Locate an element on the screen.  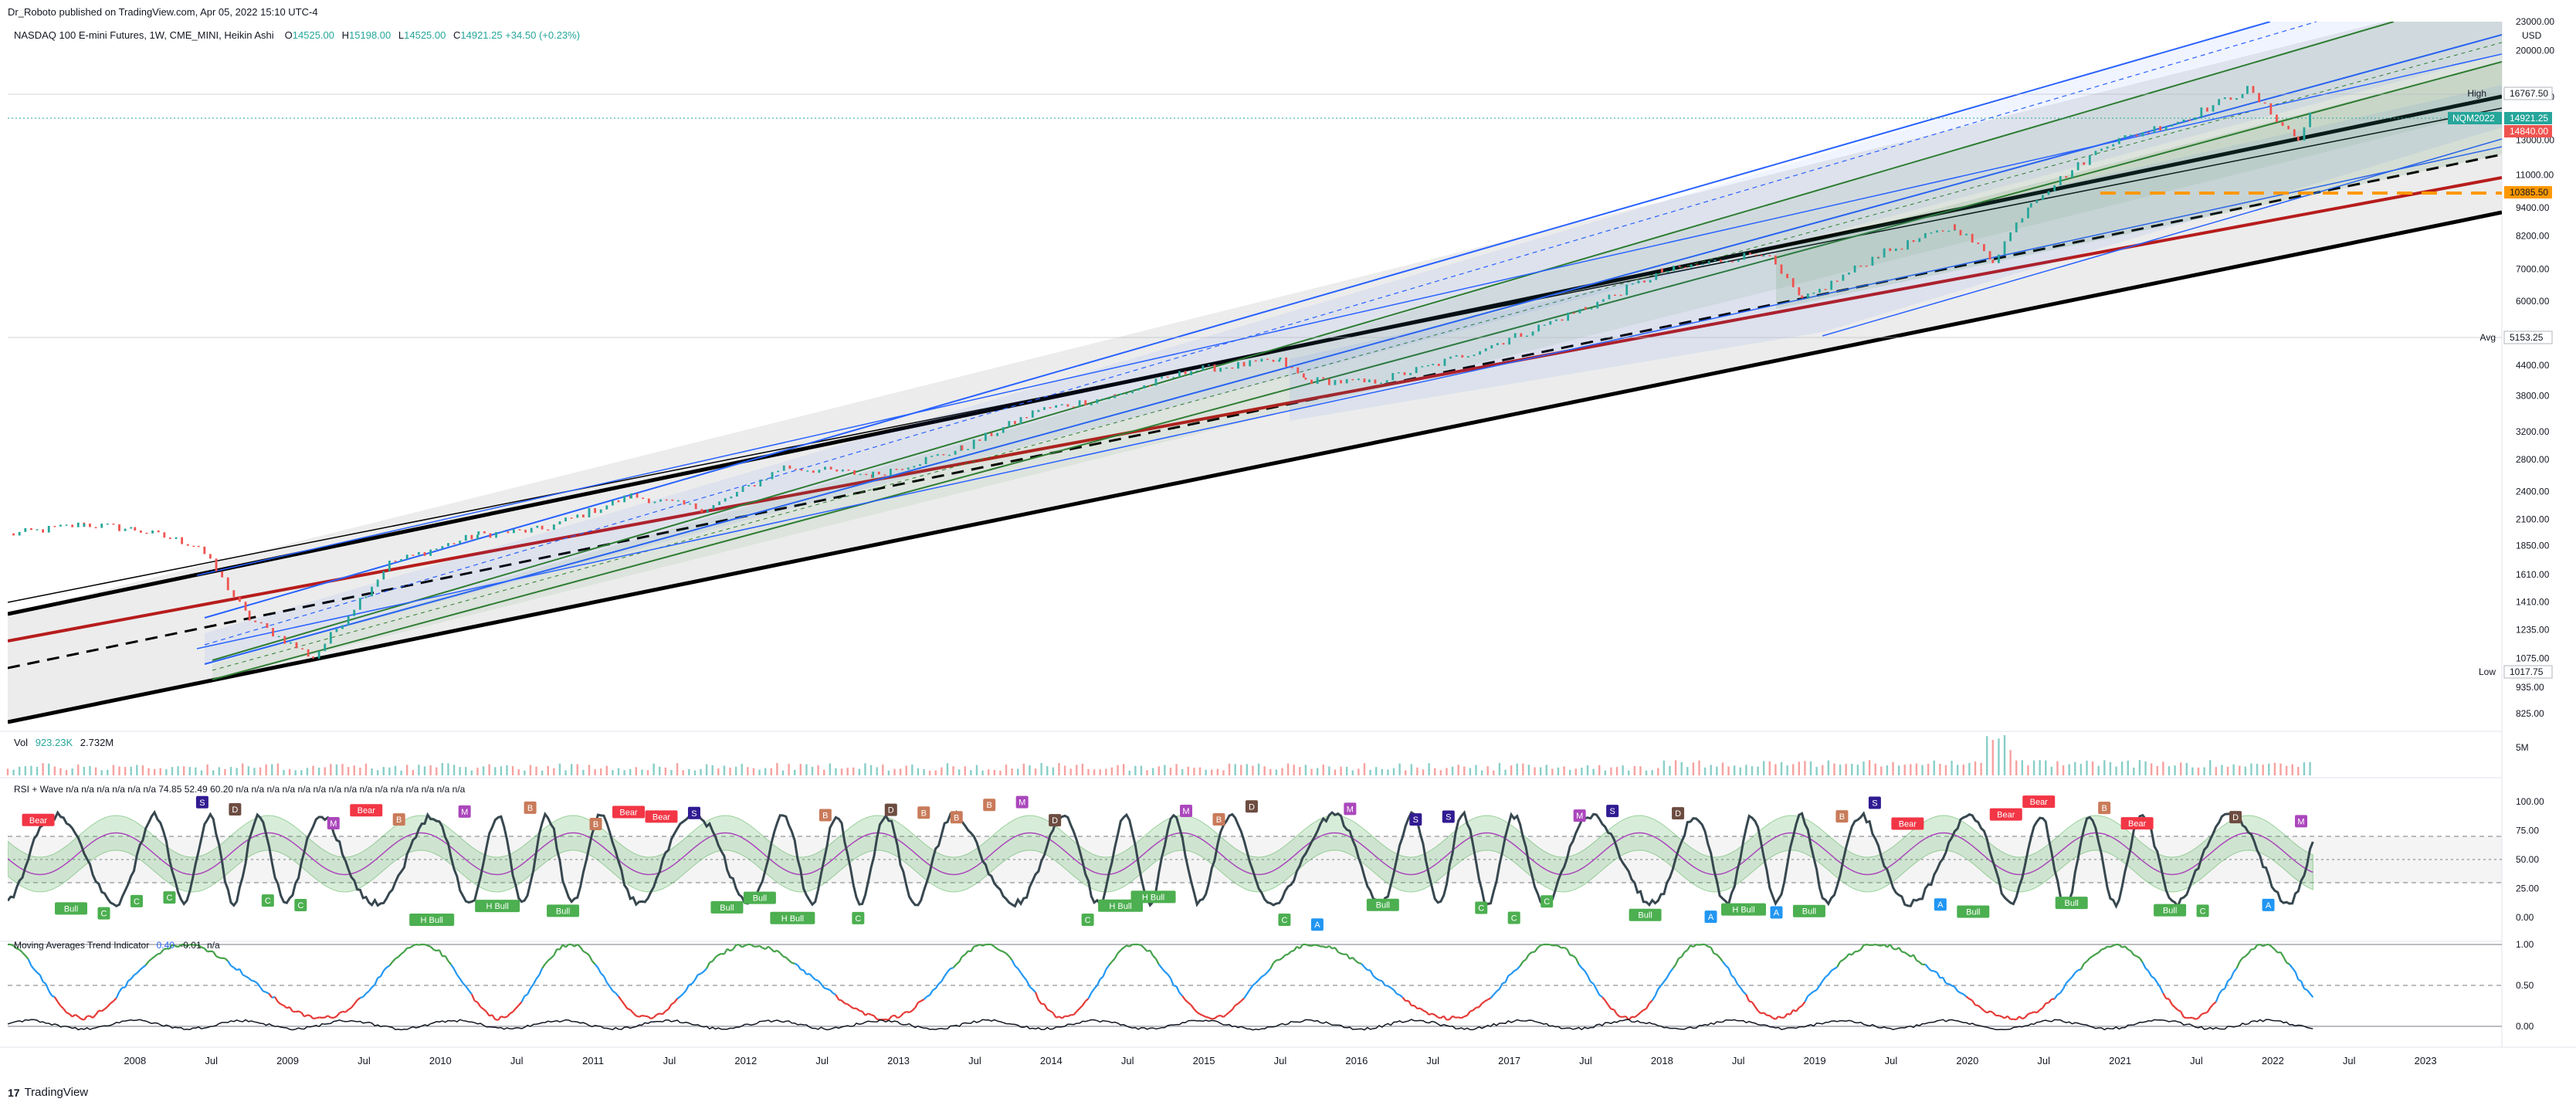
signal-badge-label: B is located at coordinates (989, 805).